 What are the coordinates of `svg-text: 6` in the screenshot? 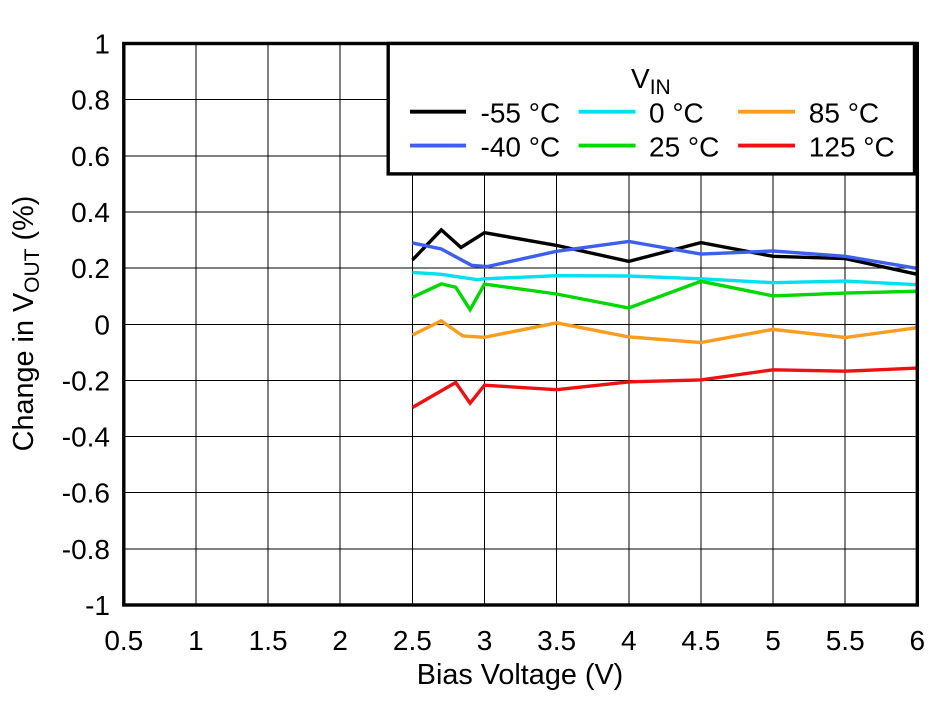 It's located at (918, 640).